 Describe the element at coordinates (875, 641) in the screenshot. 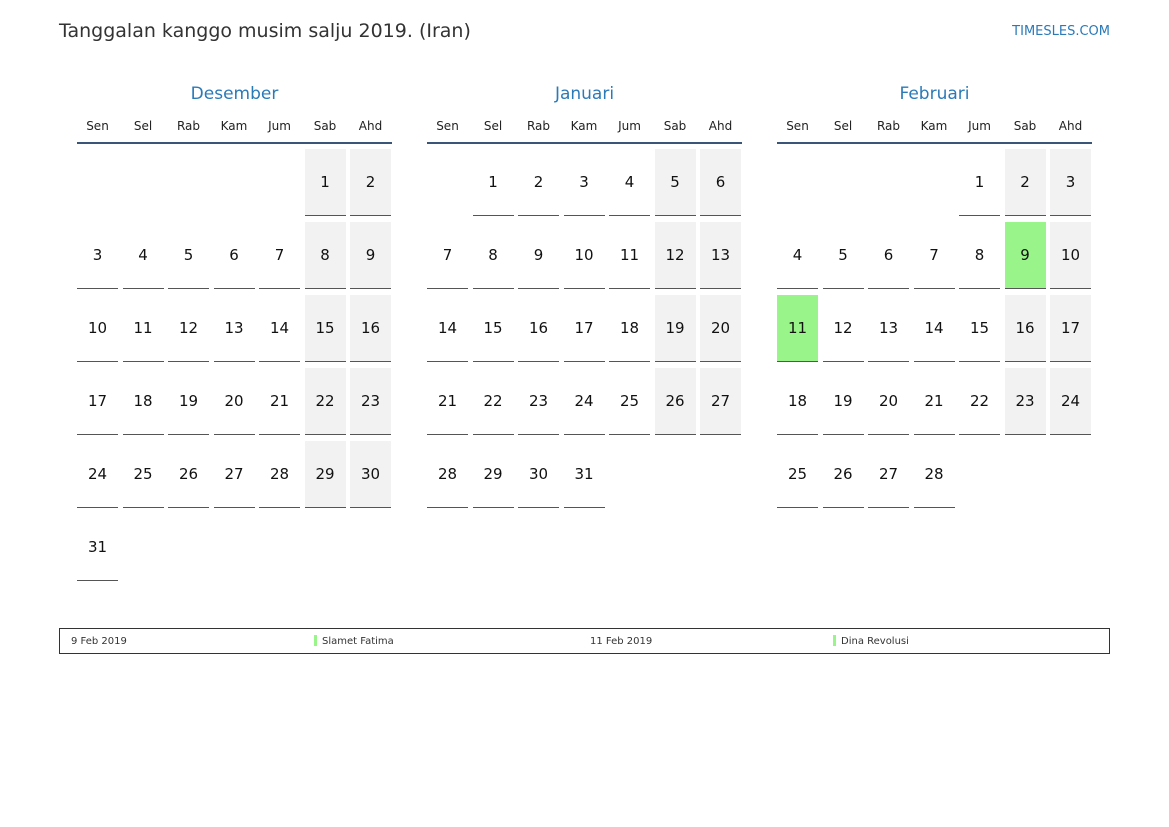

I see `holiday-name: Dina Revolusi` at that location.